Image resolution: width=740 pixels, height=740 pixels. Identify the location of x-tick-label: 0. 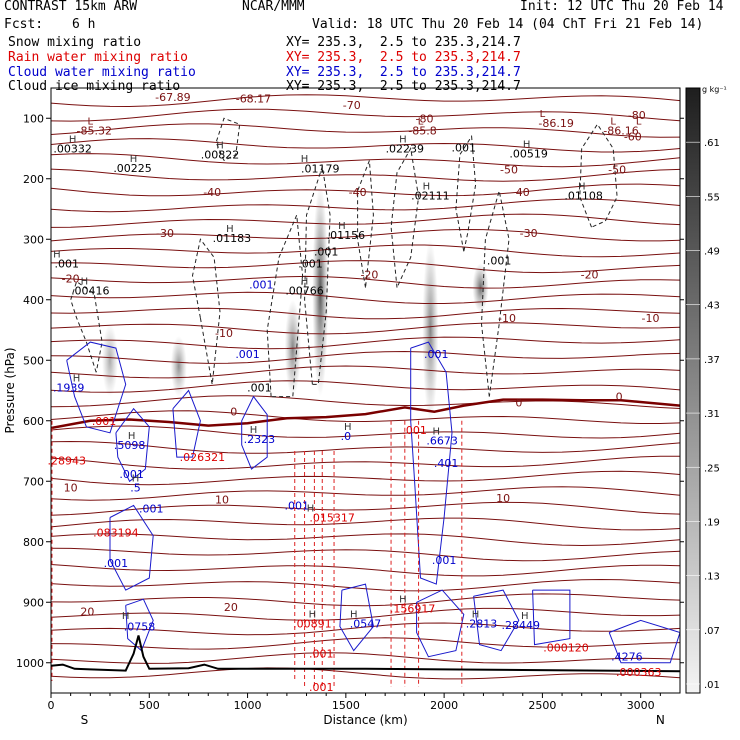
(51, 705).